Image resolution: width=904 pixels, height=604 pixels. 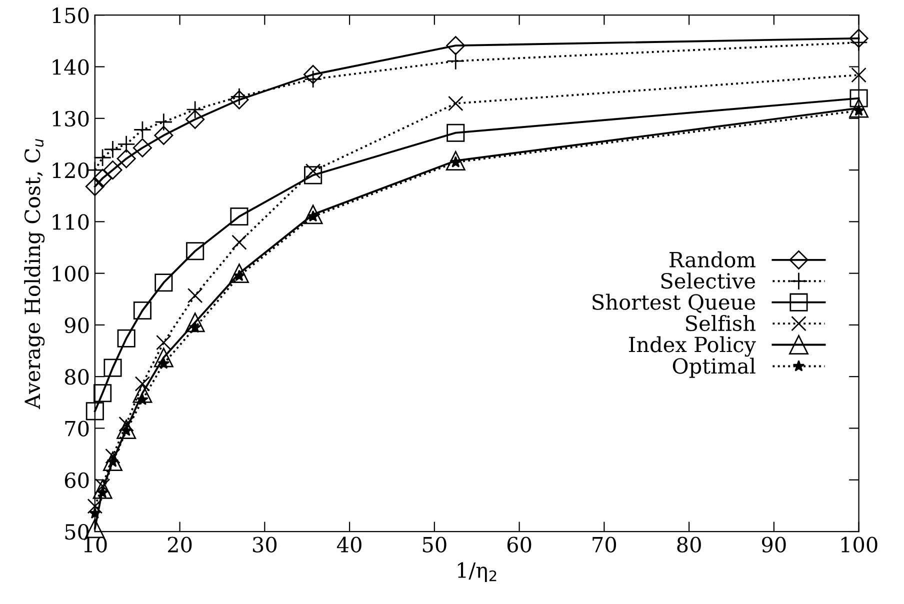 What do you see at coordinates (70, 170) in the screenshot?
I see `y-tick-label: 120` at bounding box center [70, 170].